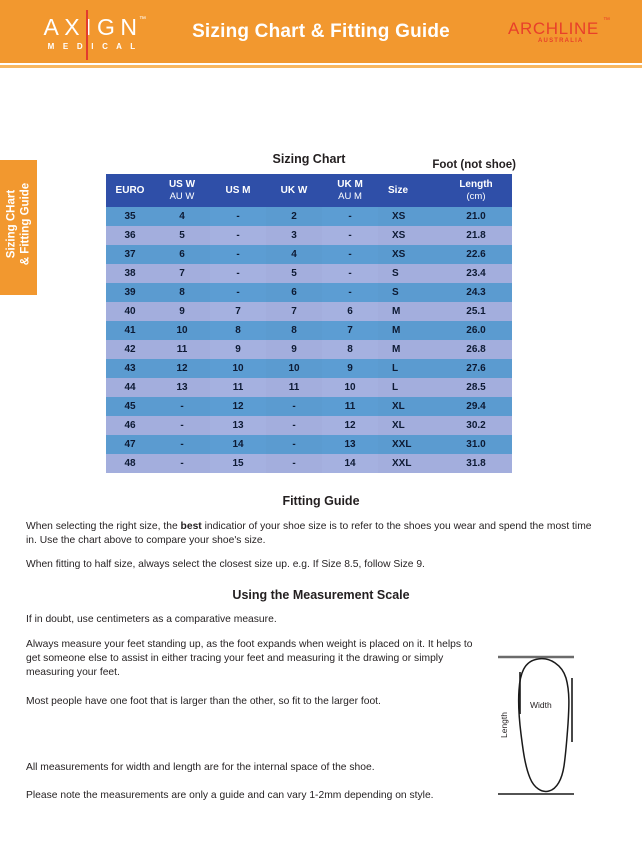  What do you see at coordinates (536, 725) in the screenshot?
I see `foot-outline-icon` at bounding box center [536, 725].